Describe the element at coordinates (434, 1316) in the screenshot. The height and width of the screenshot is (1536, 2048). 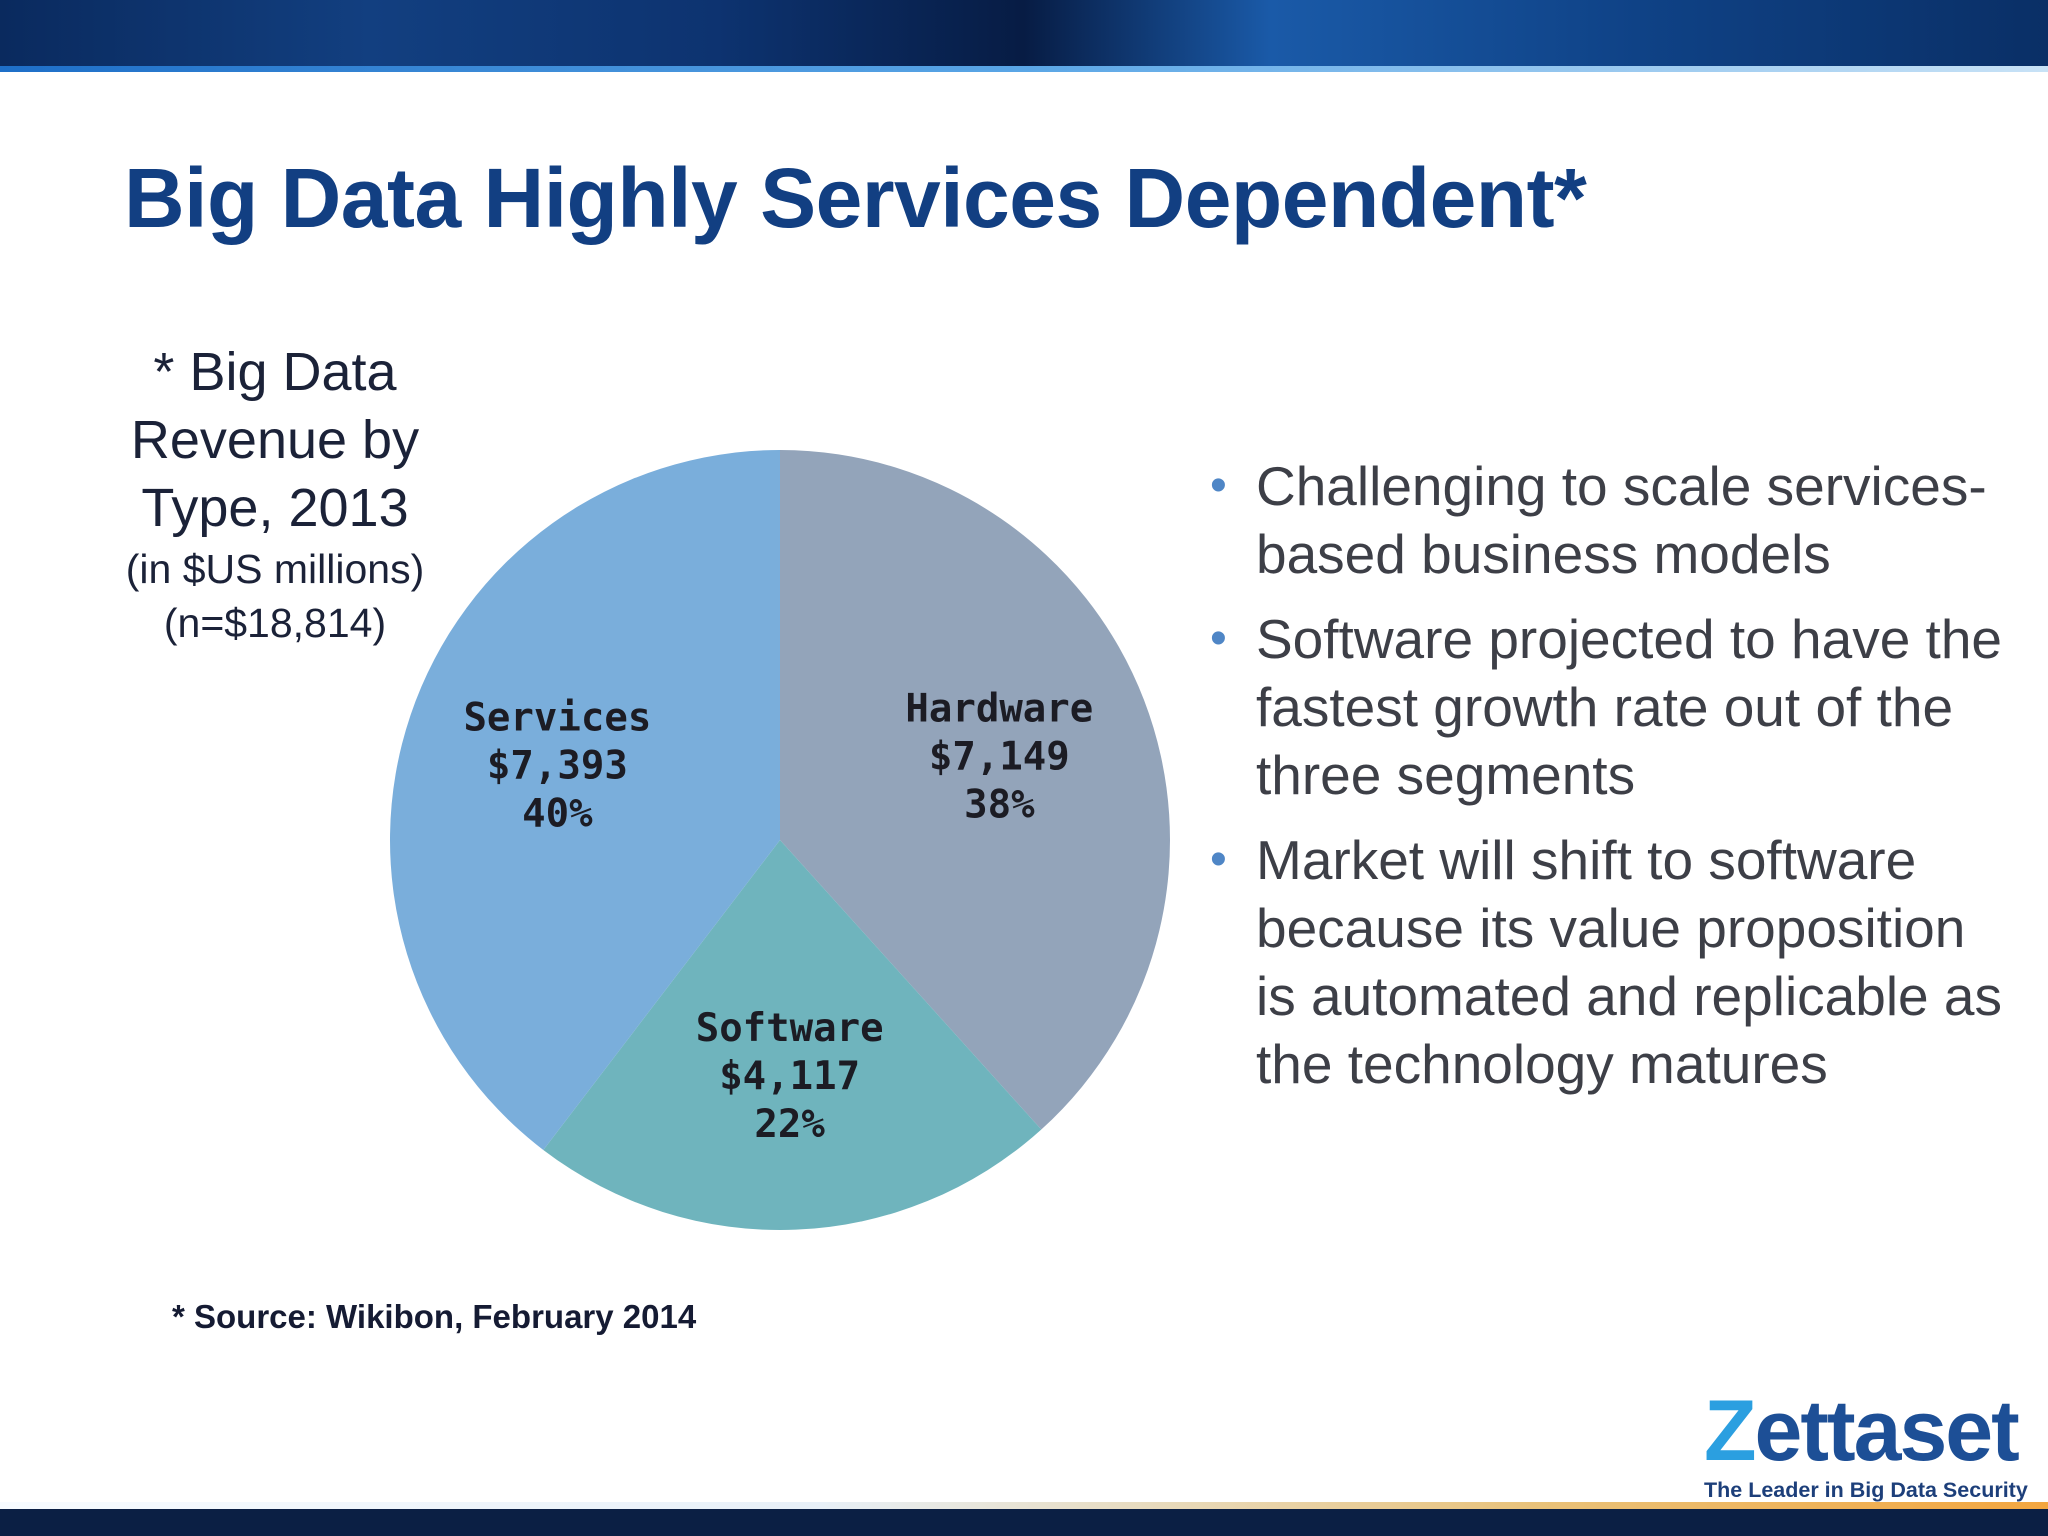
I see `source-note: * Source: Wikibon, February 2014` at that location.